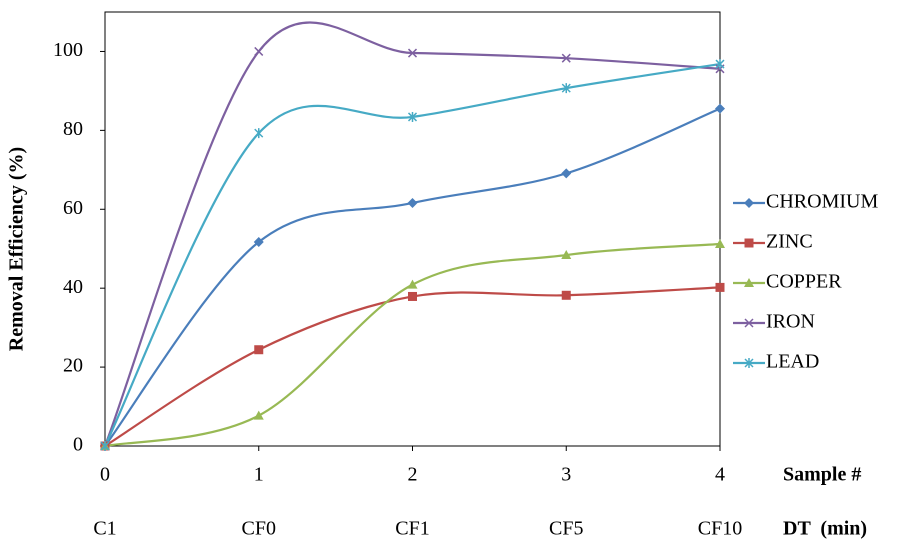  What do you see at coordinates (68, 50) in the screenshot?
I see `y-tick-label: 100` at bounding box center [68, 50].